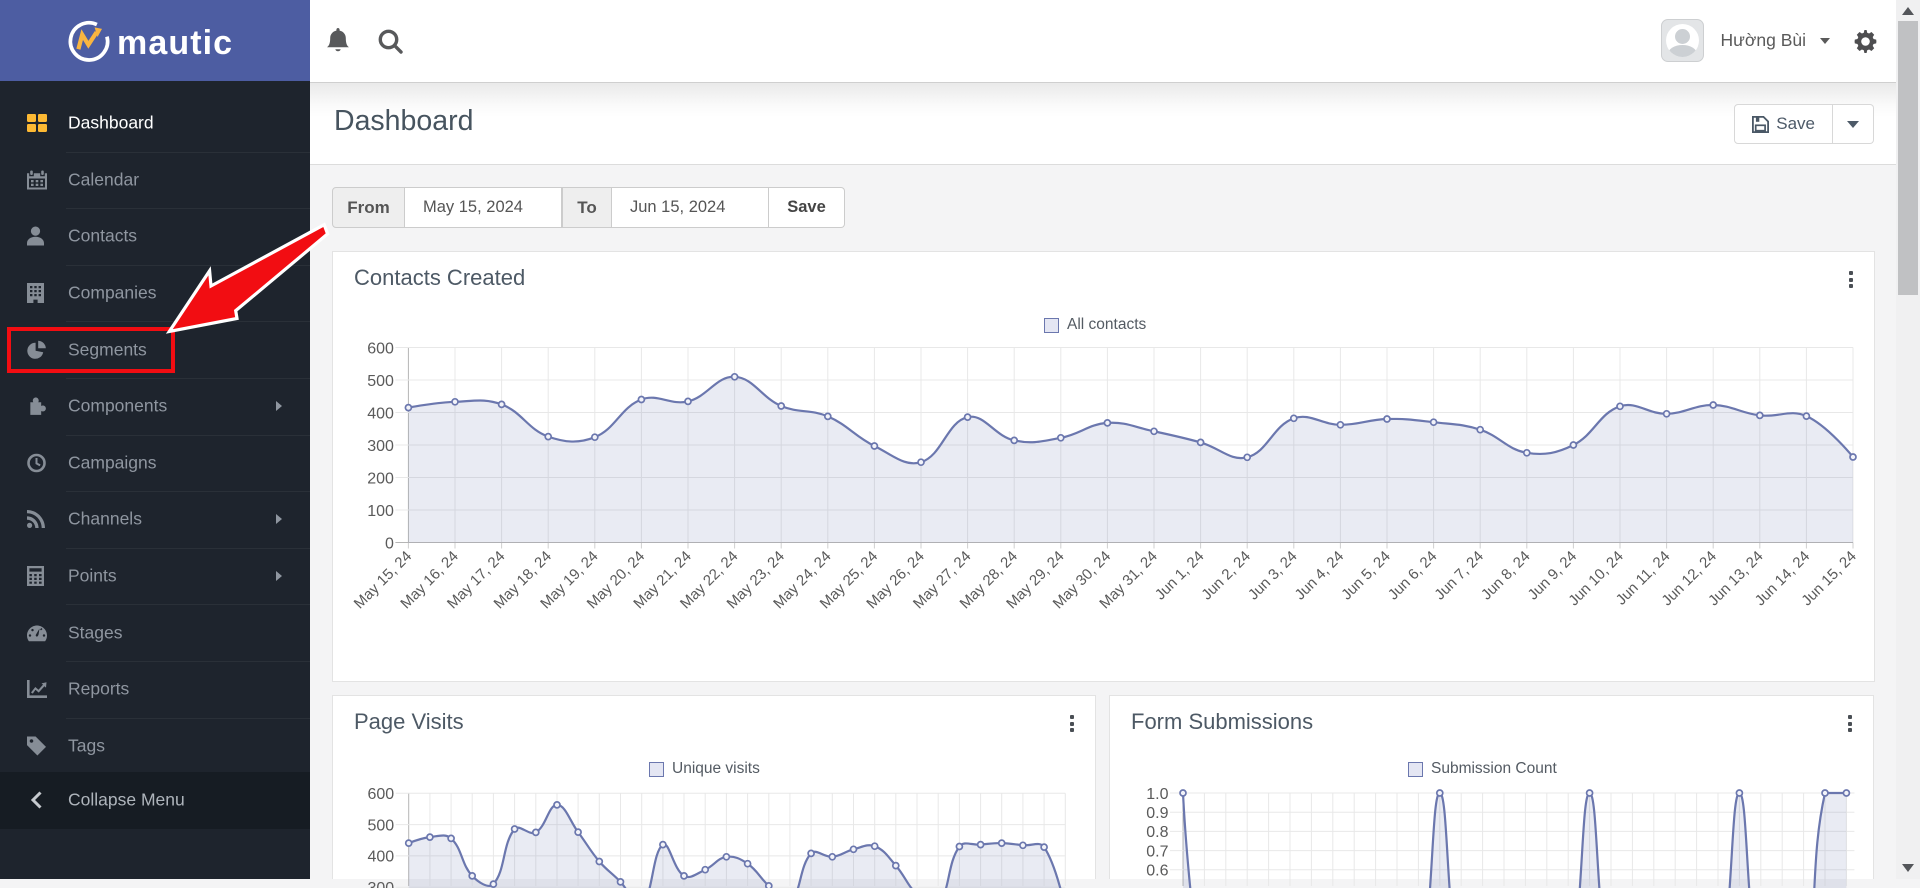 The image size is (1920, 888). Describe the element at coordinates (380, 478) in the screenshot. I see `svg-text: 200` at that location.